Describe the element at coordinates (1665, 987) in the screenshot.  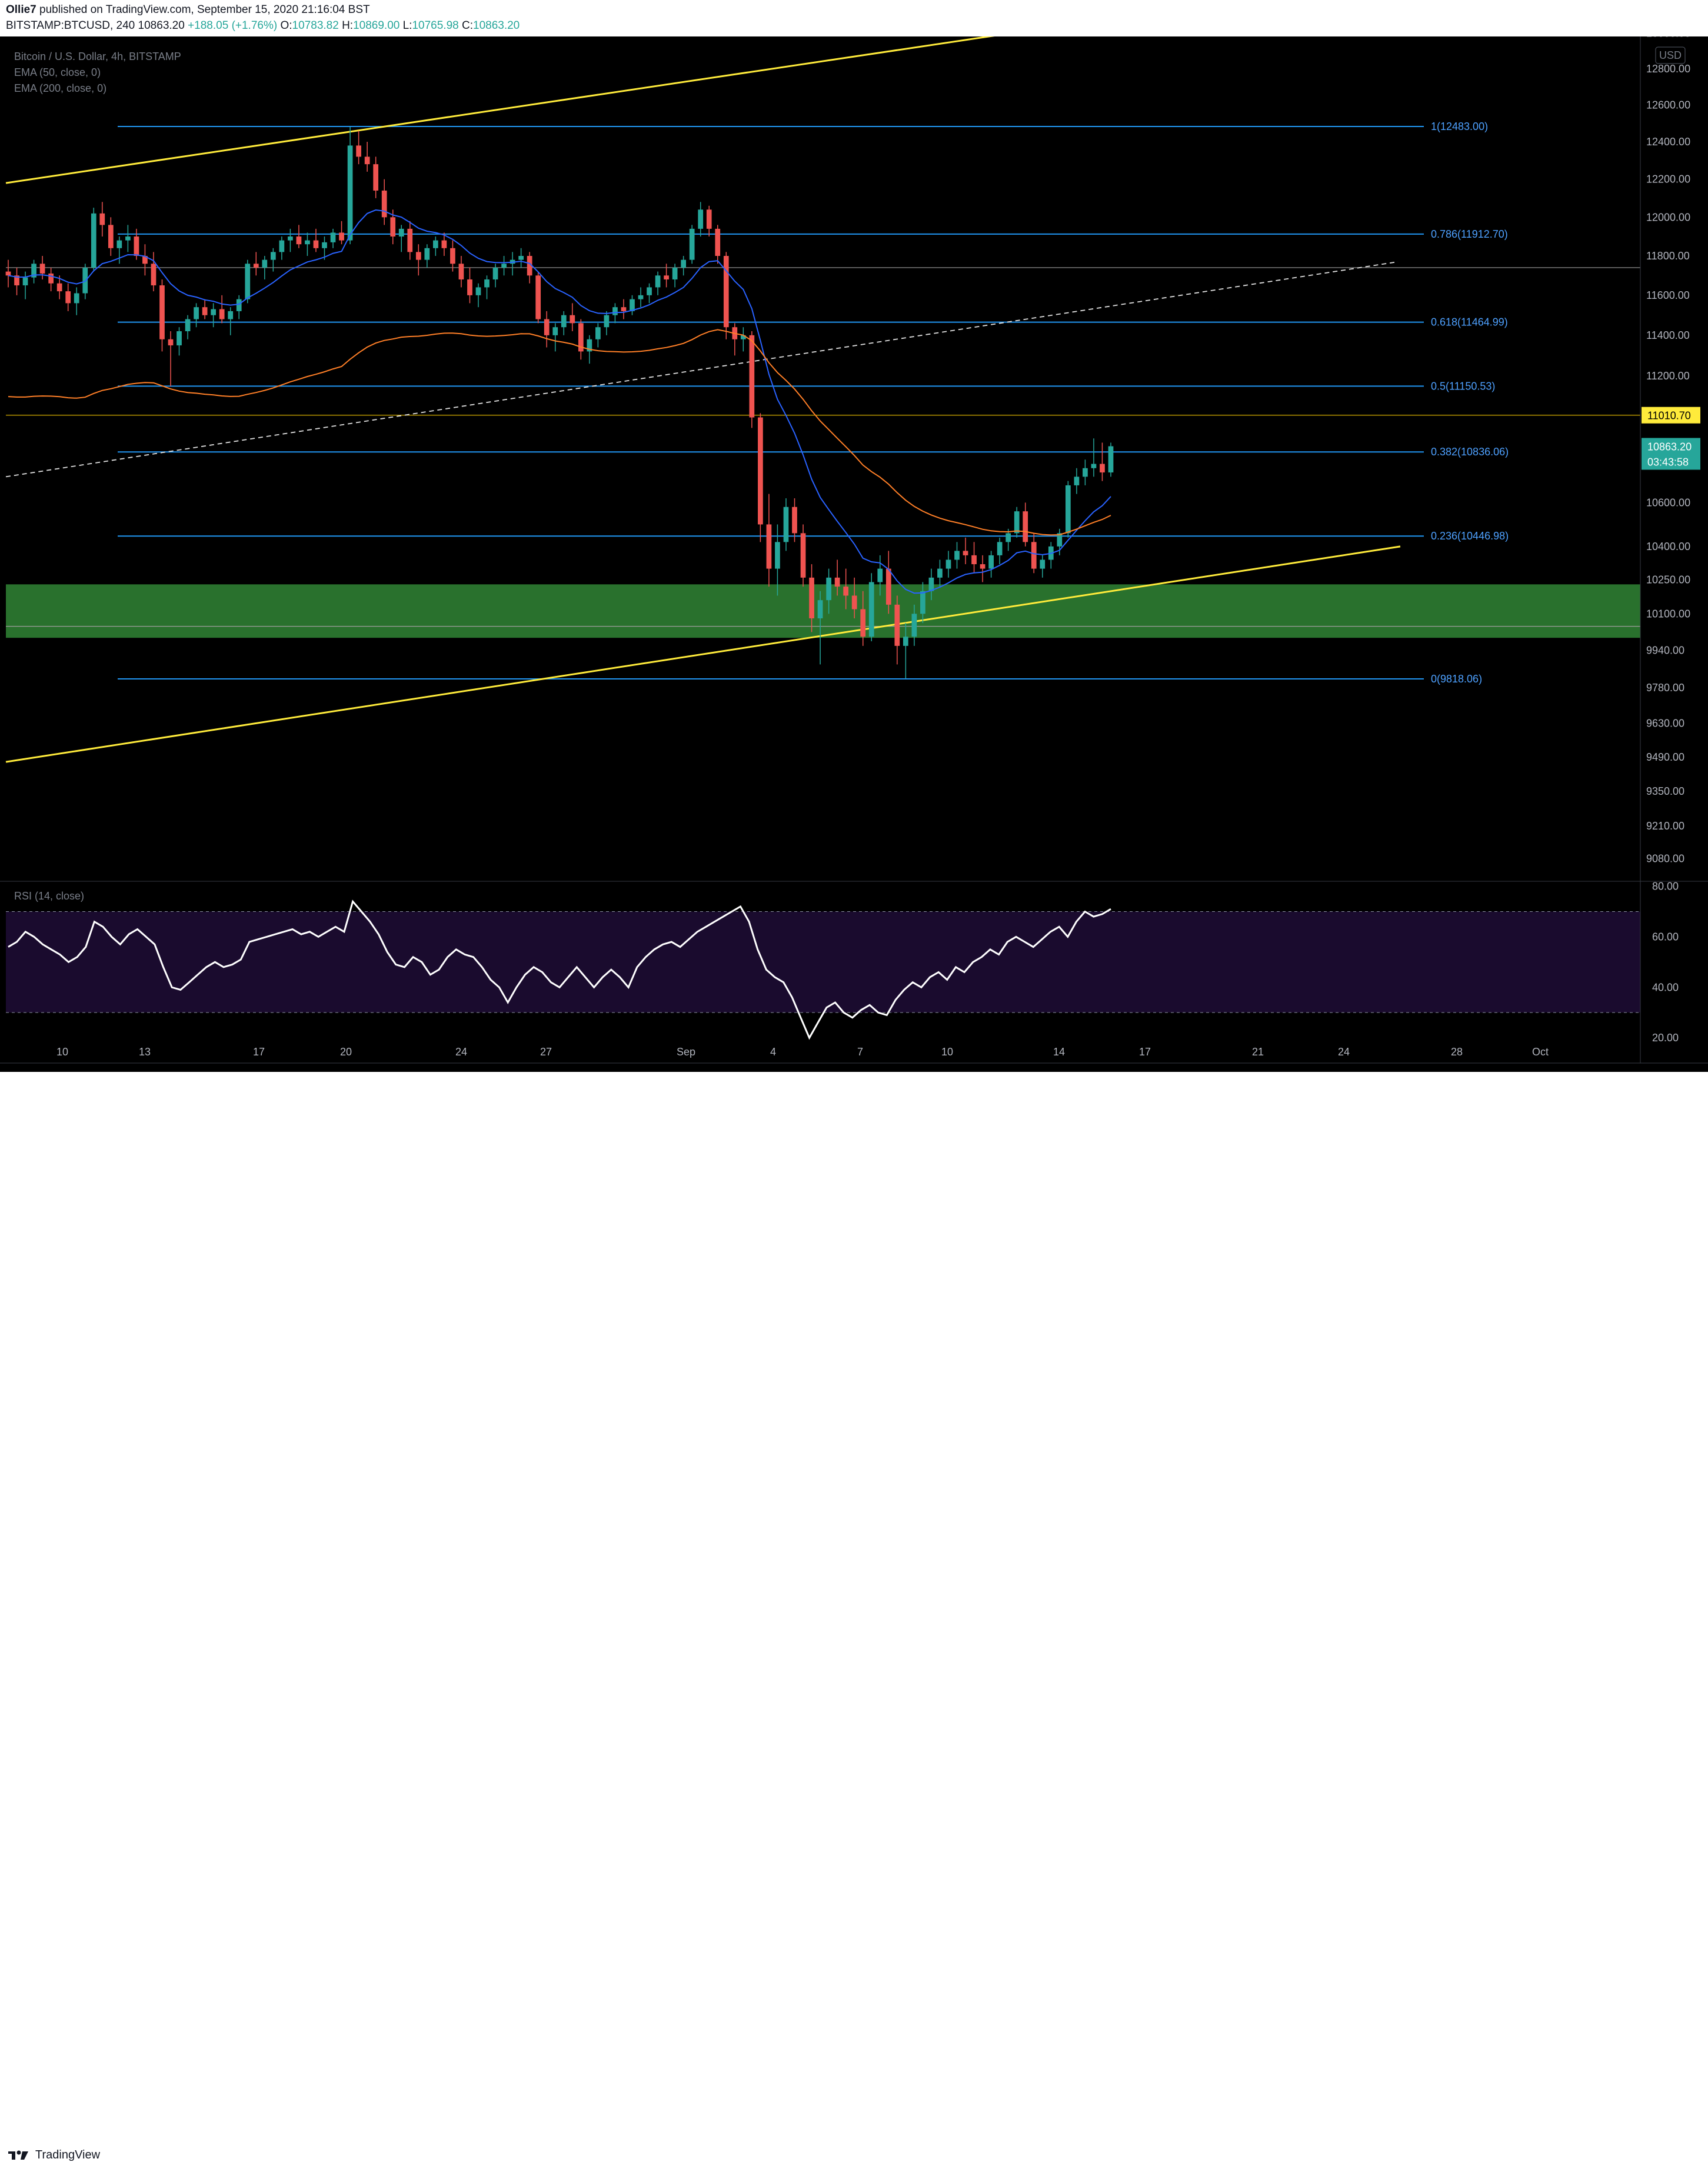
I see `rsi-tick-2: 40.00` at that location.